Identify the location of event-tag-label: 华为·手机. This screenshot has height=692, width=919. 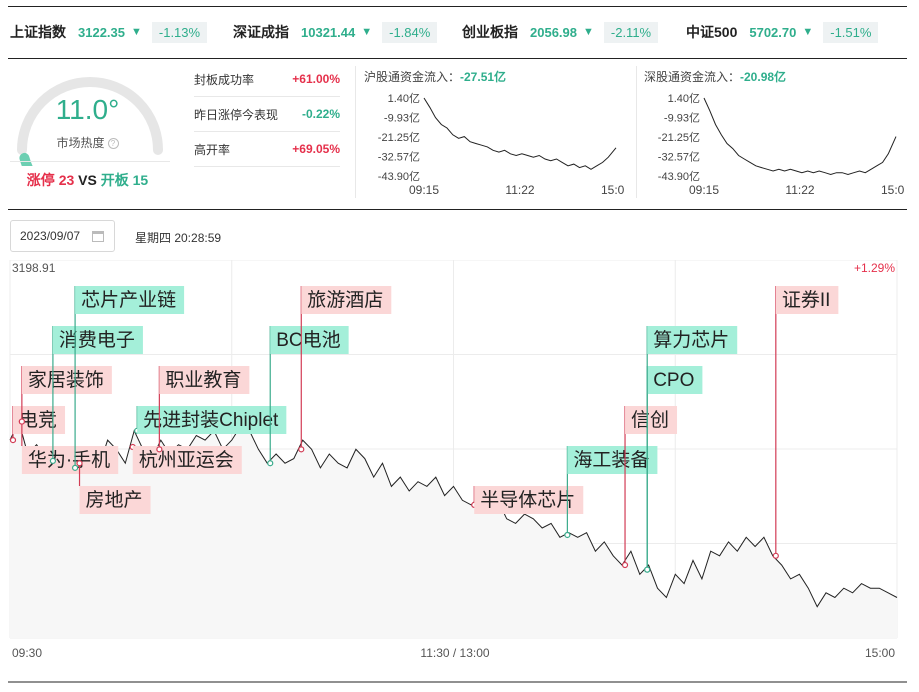
(69, 460).